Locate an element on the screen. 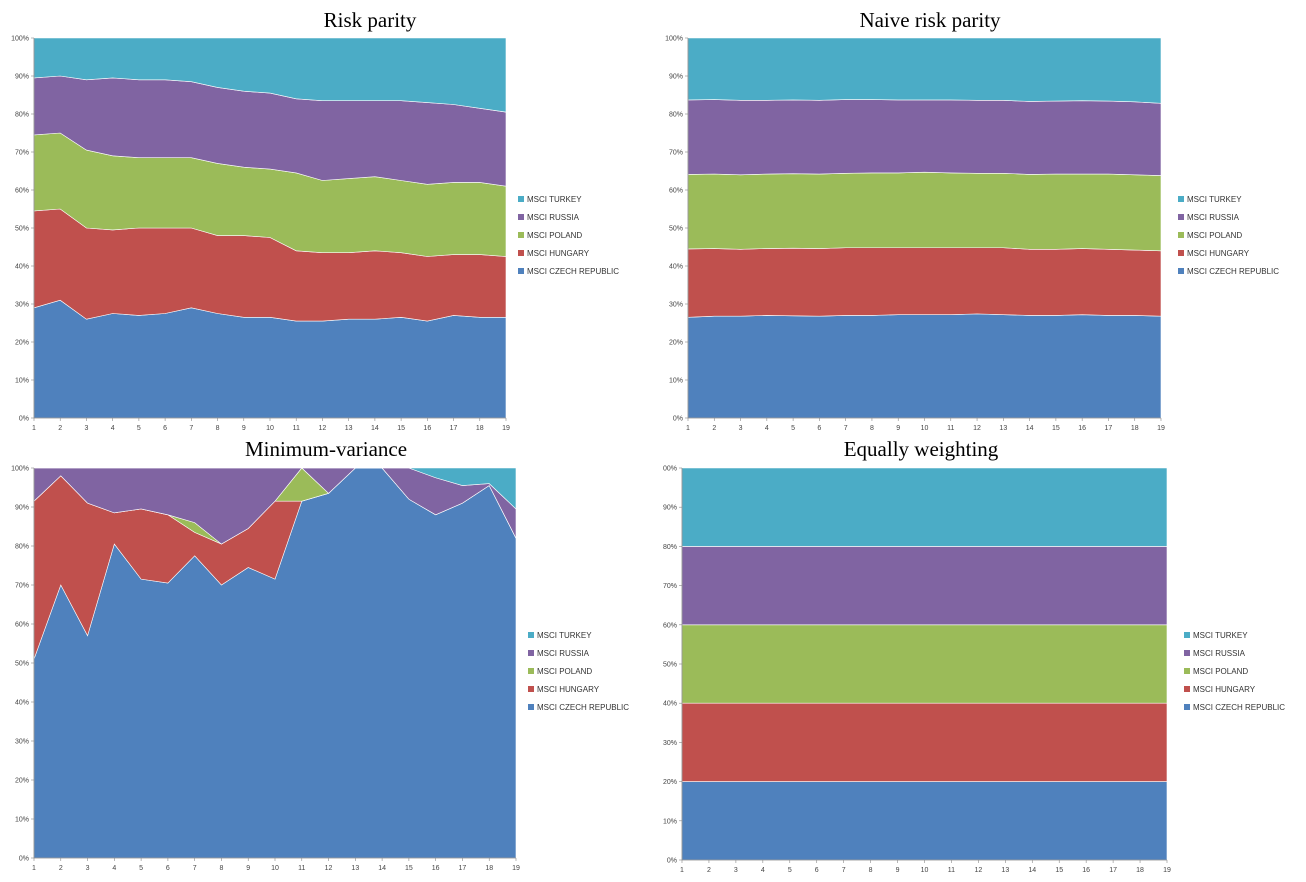 This screenshot has width=1306, height=882. x-tick-label: 14 is located at coordinates (1032, 870).